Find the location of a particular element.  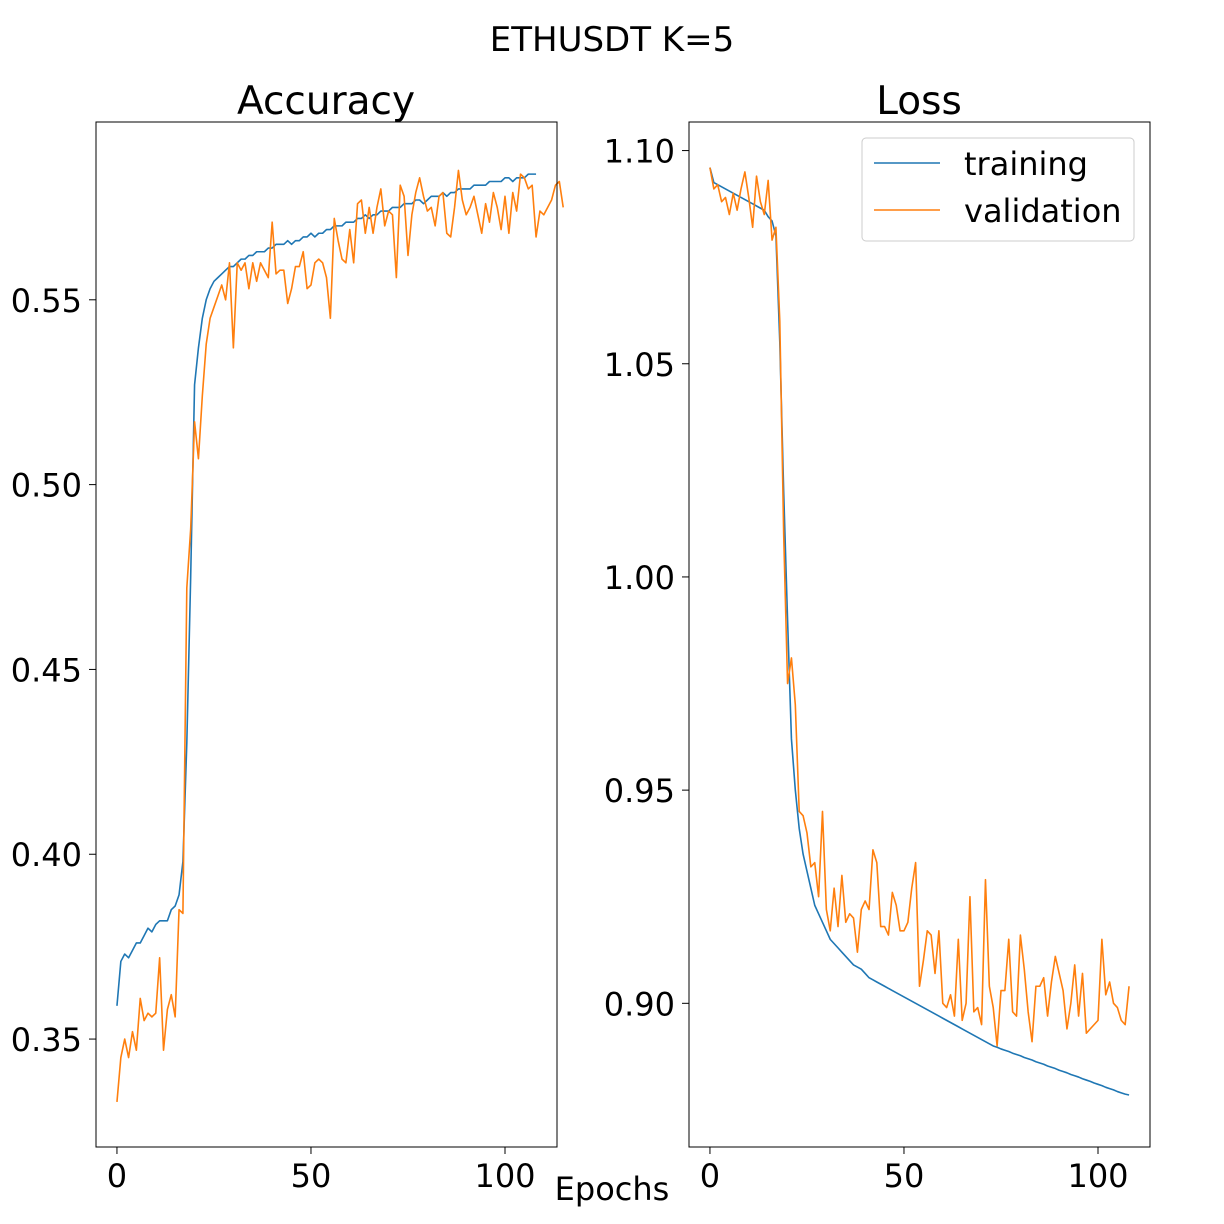

loss-ytick-label: 0.95 is located at coordinates (639, 791).